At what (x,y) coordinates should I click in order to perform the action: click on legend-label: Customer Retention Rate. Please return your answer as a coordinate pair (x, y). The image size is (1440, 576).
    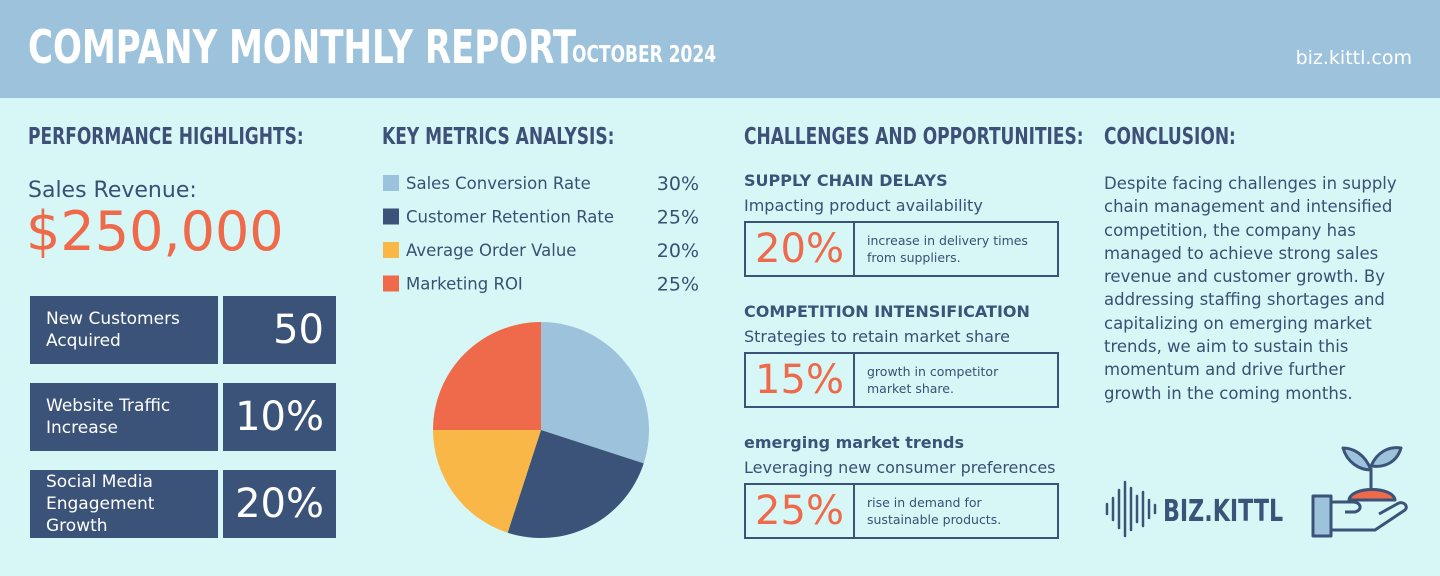
    Looking at the image, I should click on (510, 217).